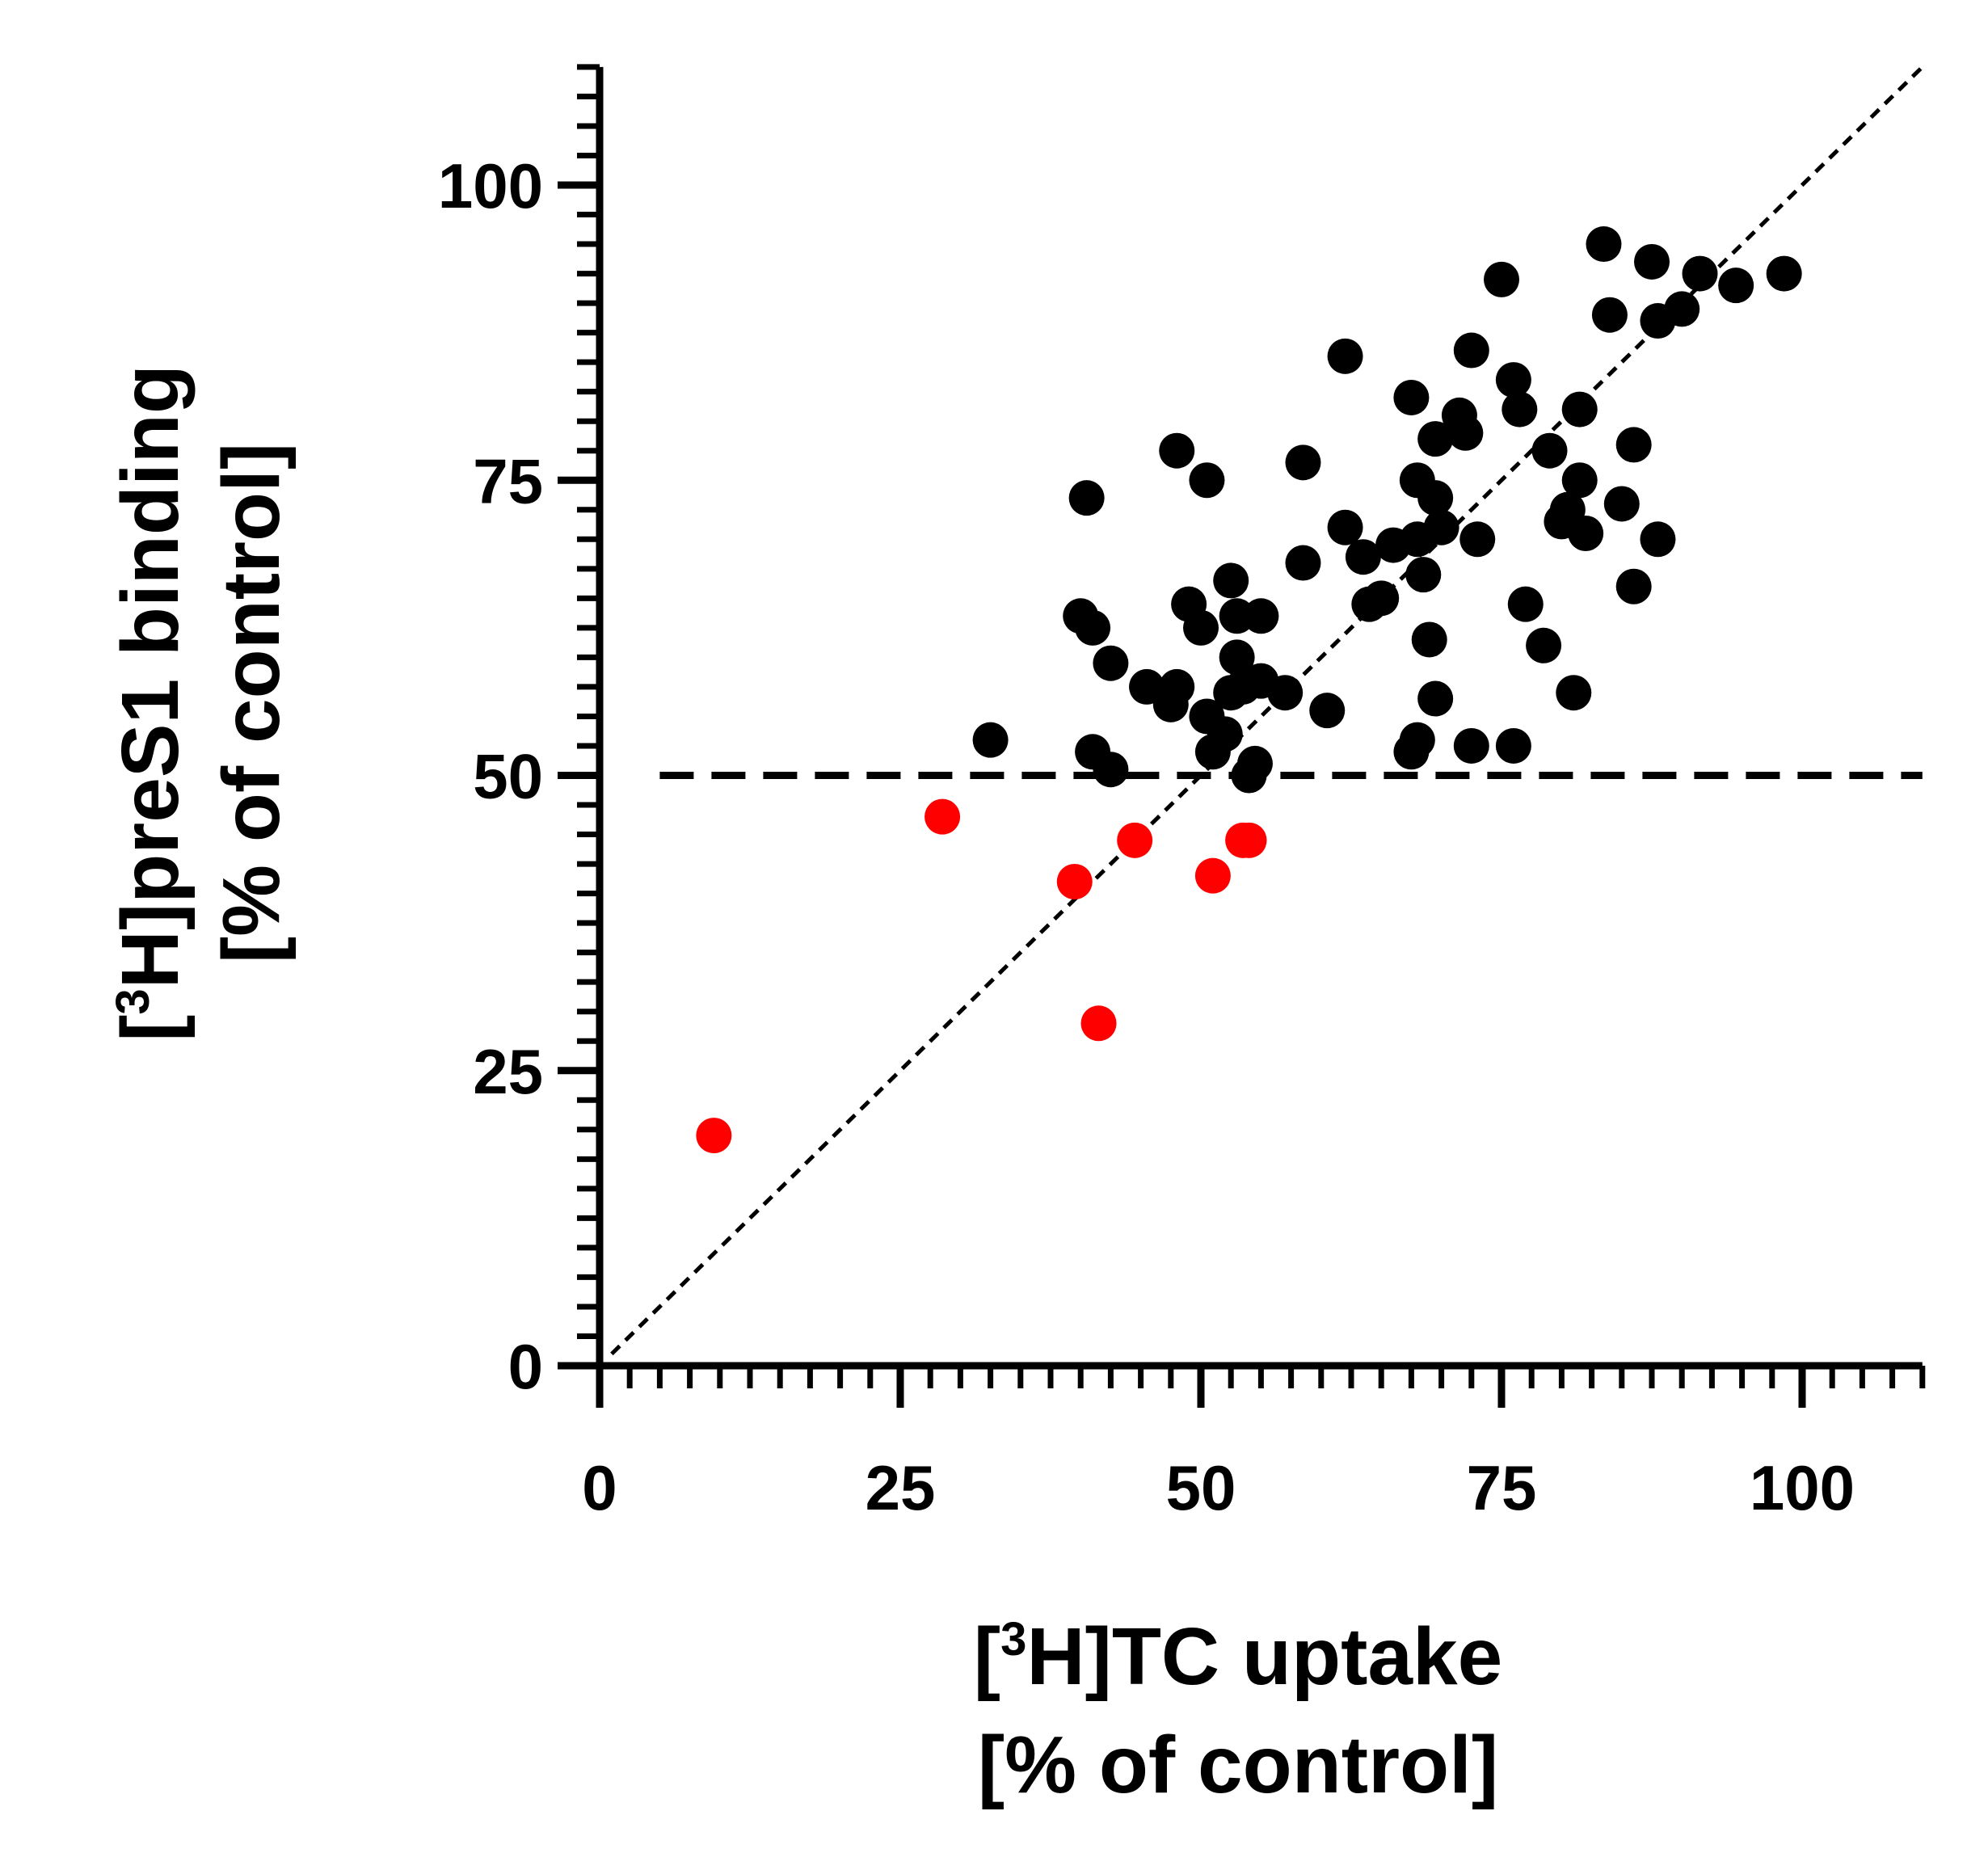 The image size is (1988, 1870). Describe the element at coordinates (579, 717) in the screenshot. I see `y-axis-ticks` at that location.